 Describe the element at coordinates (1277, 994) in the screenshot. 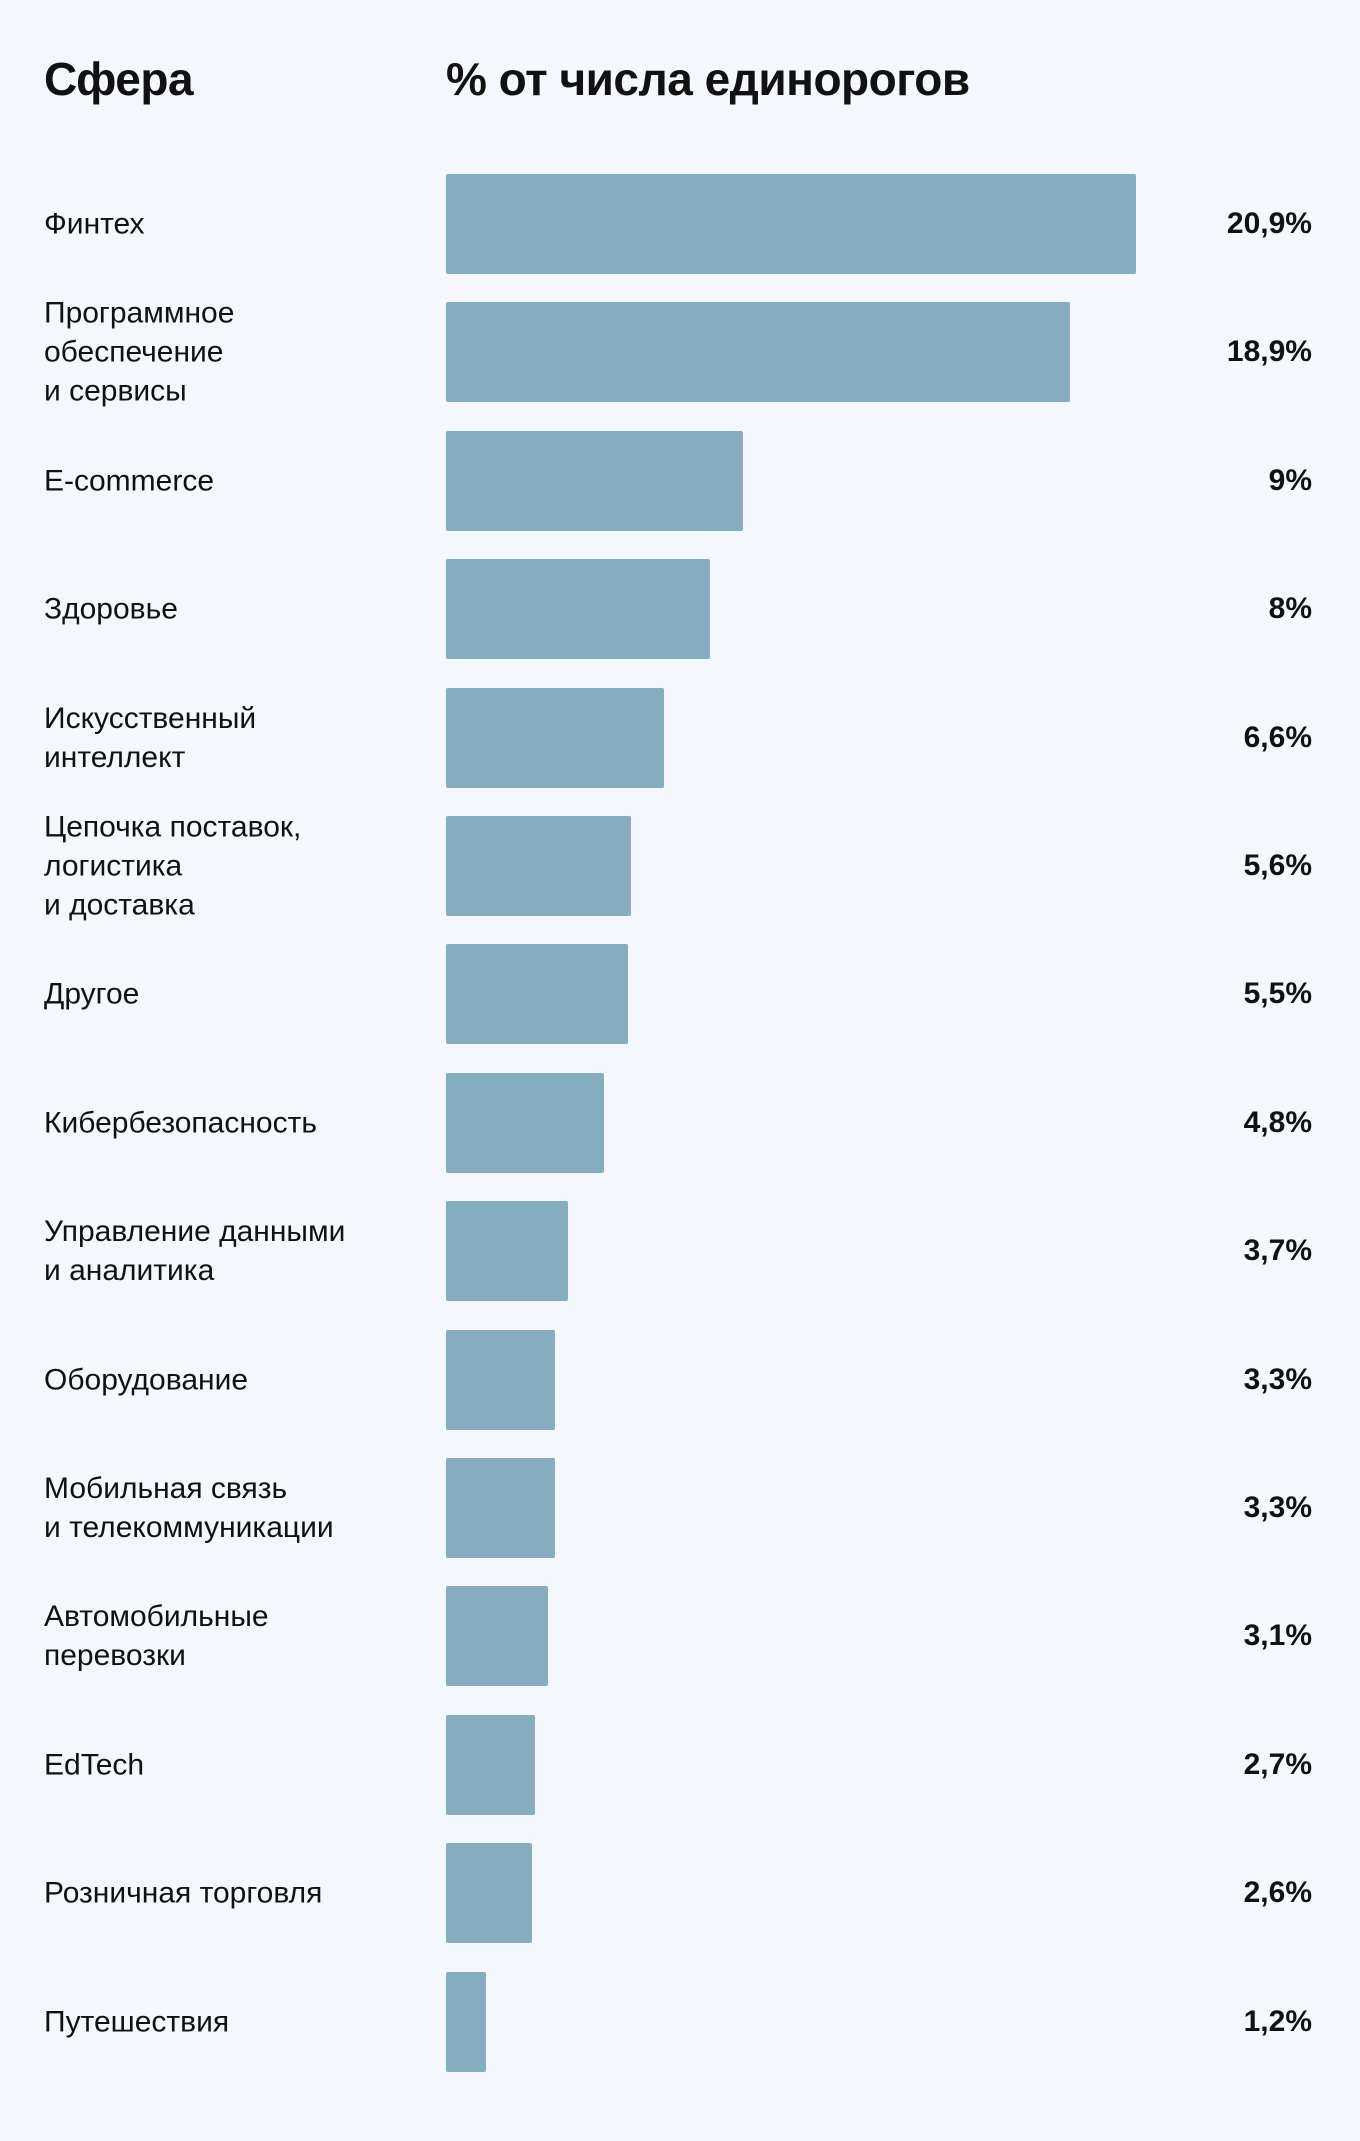

I see `value-label: 5,5%` at that location.